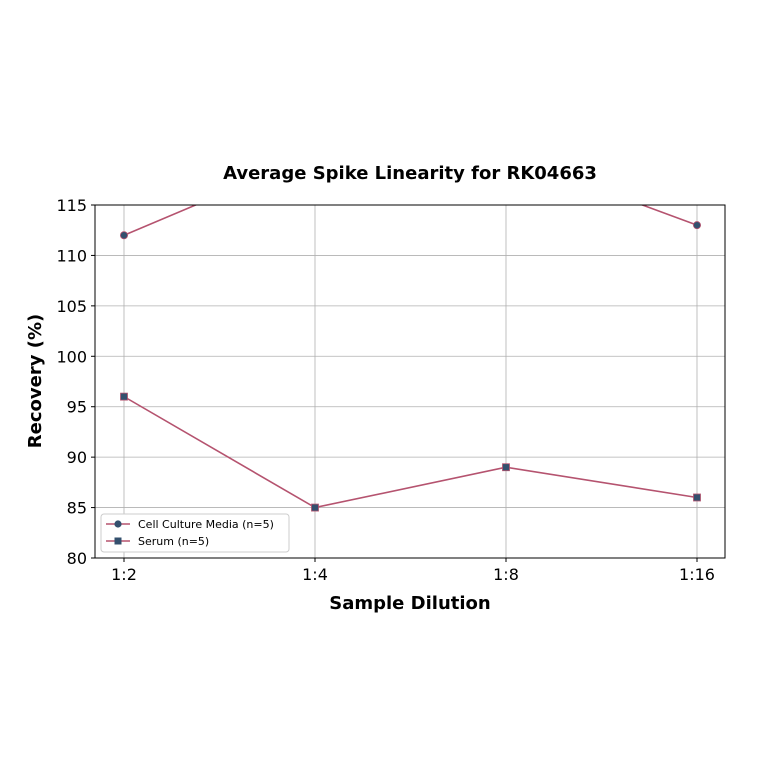  What do you see at coordinates (77, 407) in the screenshot?
I see `y-tick-label: 95` at bounding box center [77, 407].